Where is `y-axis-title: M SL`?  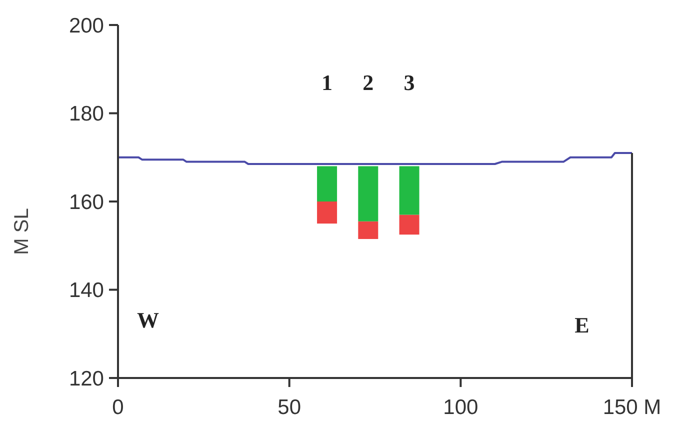
y-axis-title: M SL is located at coordinates (22, 231).